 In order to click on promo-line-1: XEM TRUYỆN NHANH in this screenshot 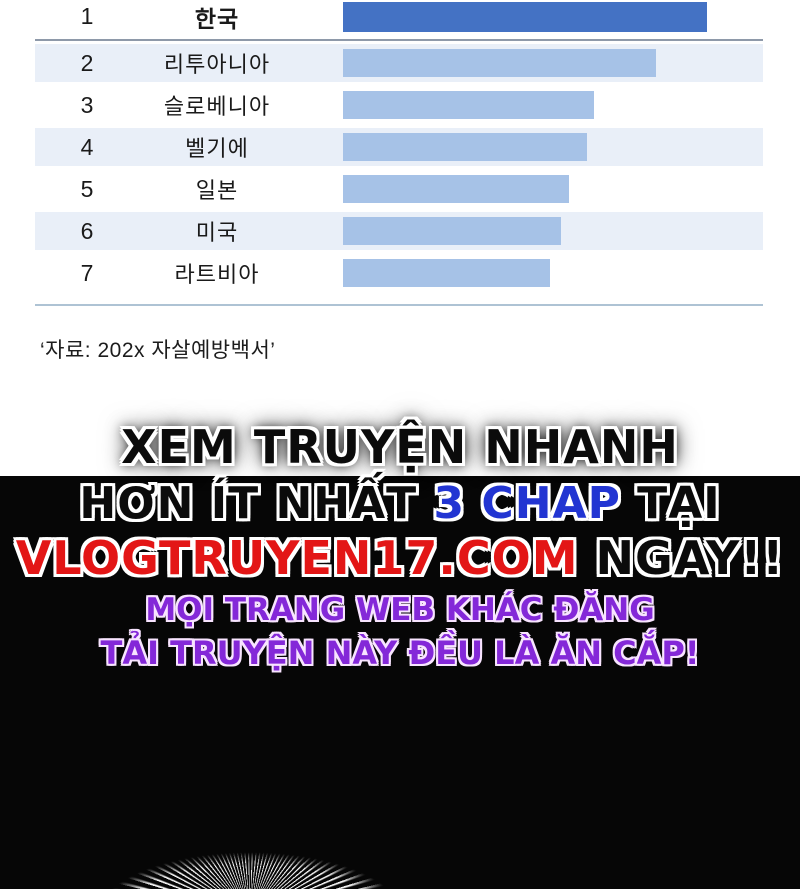, I will do `click(400, 447)`.